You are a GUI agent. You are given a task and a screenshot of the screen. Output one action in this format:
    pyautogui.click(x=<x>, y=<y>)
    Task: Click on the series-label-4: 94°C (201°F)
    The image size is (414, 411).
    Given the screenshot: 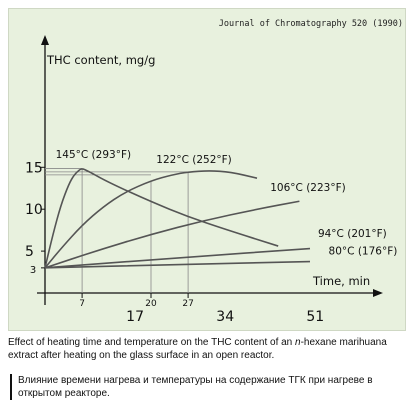 What is the action you would take?
    pyautogui.click(x=352, y=234)
    